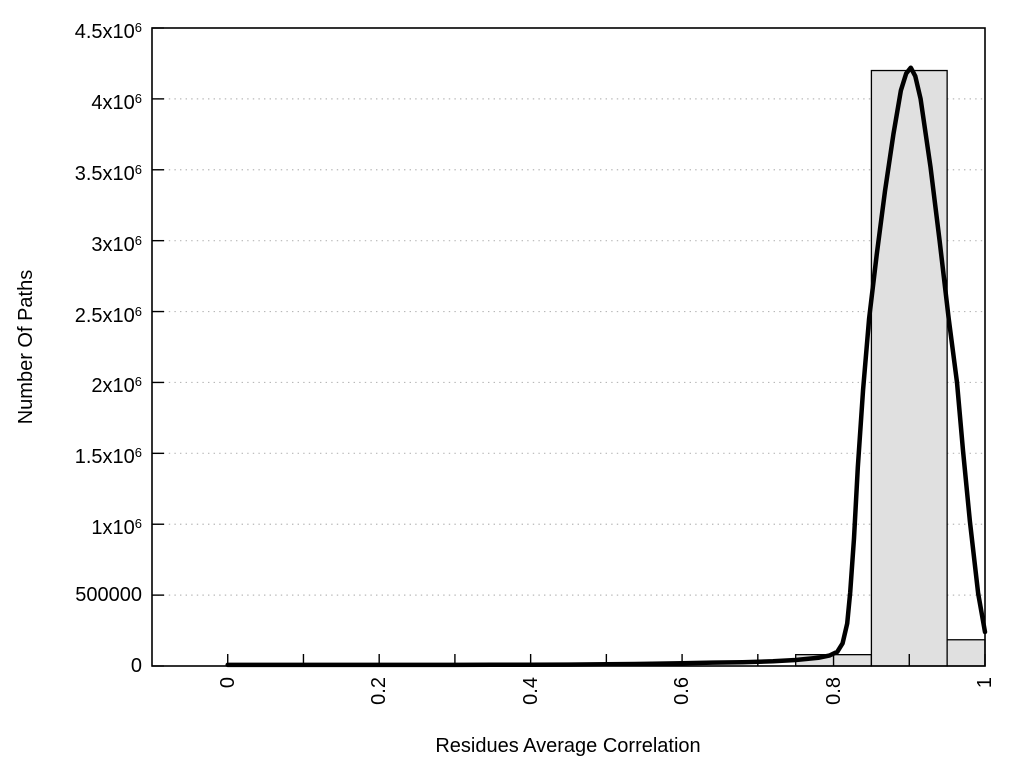 Image resolution: width=1024 pixels, height=768 pixels. Describe the element at coordinates (108, 457) in the screenshot. I see `y-tick-label: 1.5x106` at that location.